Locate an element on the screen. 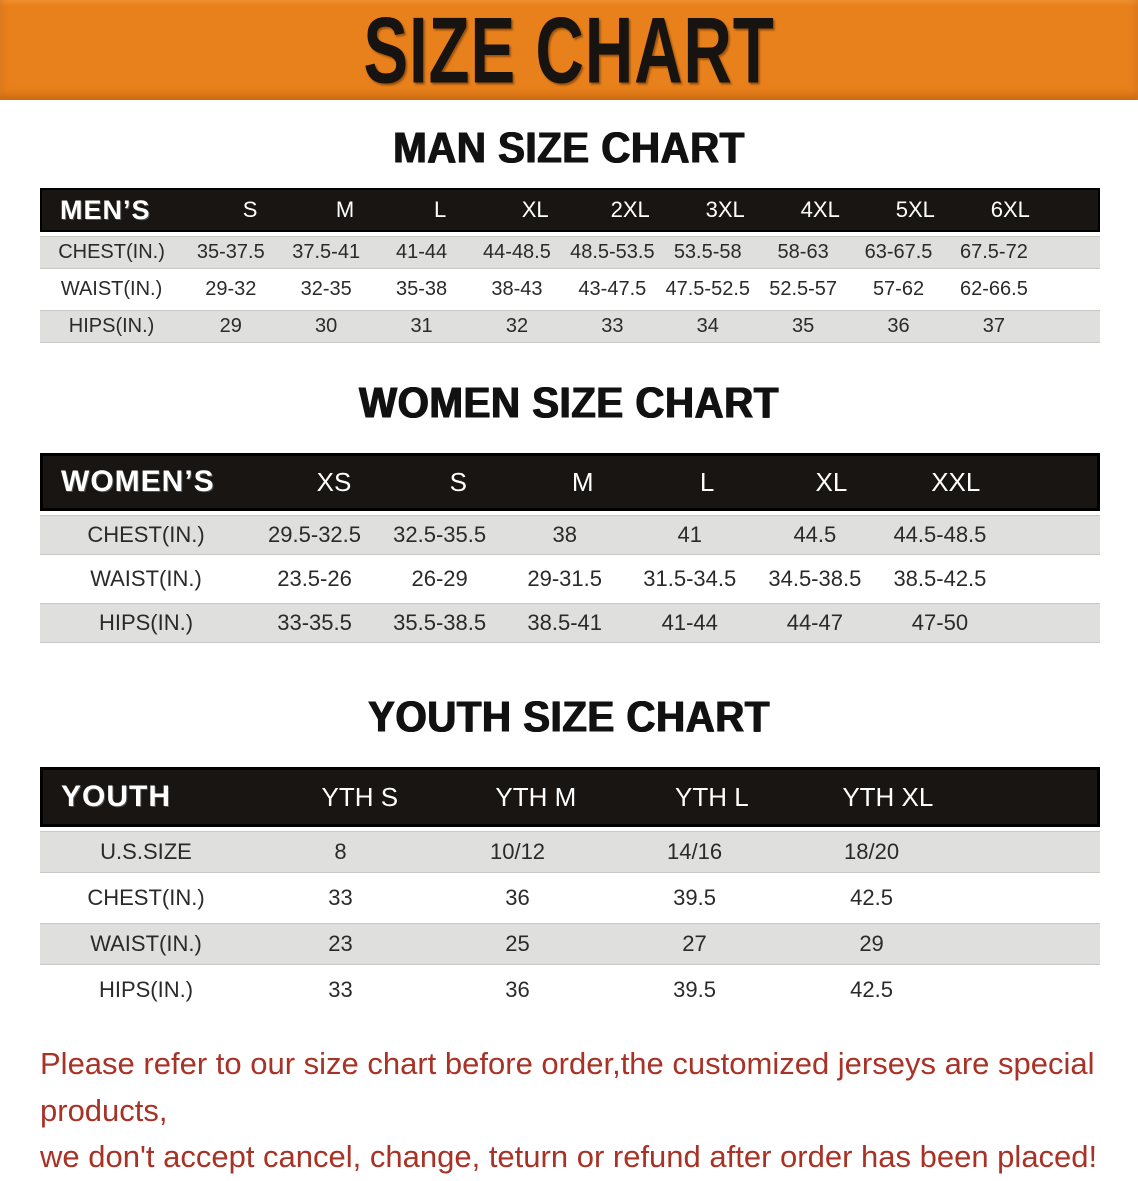  banner-title: SIZE CHART is located at coordinates (569, 51).